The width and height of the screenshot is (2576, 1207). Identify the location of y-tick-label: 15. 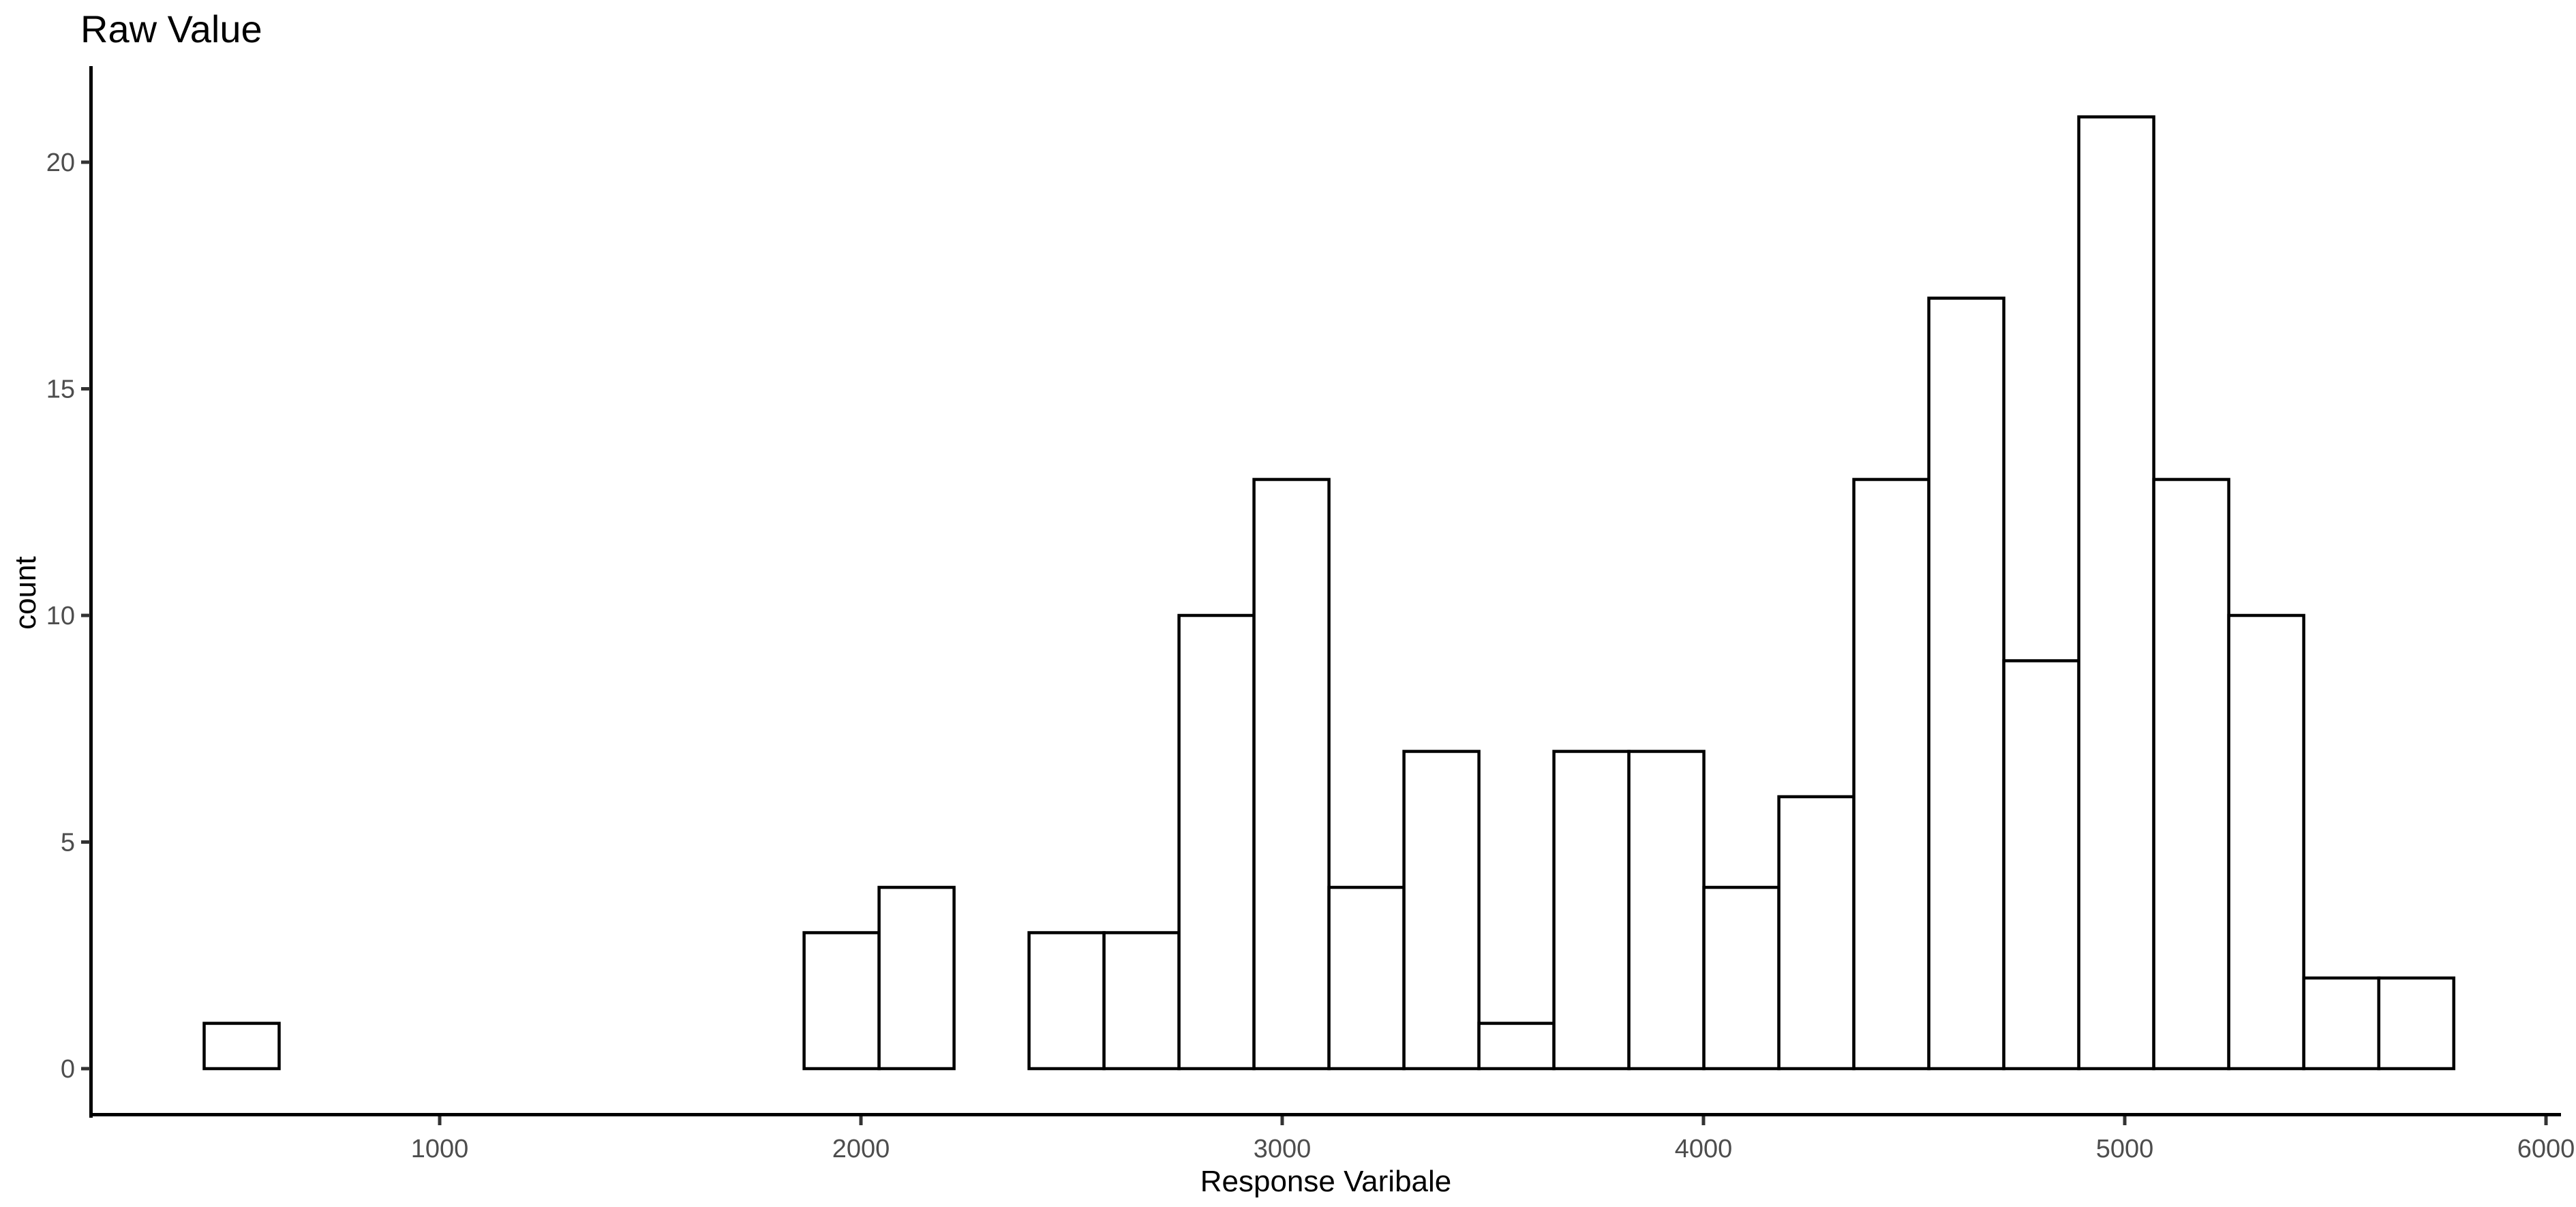
(60, 390).